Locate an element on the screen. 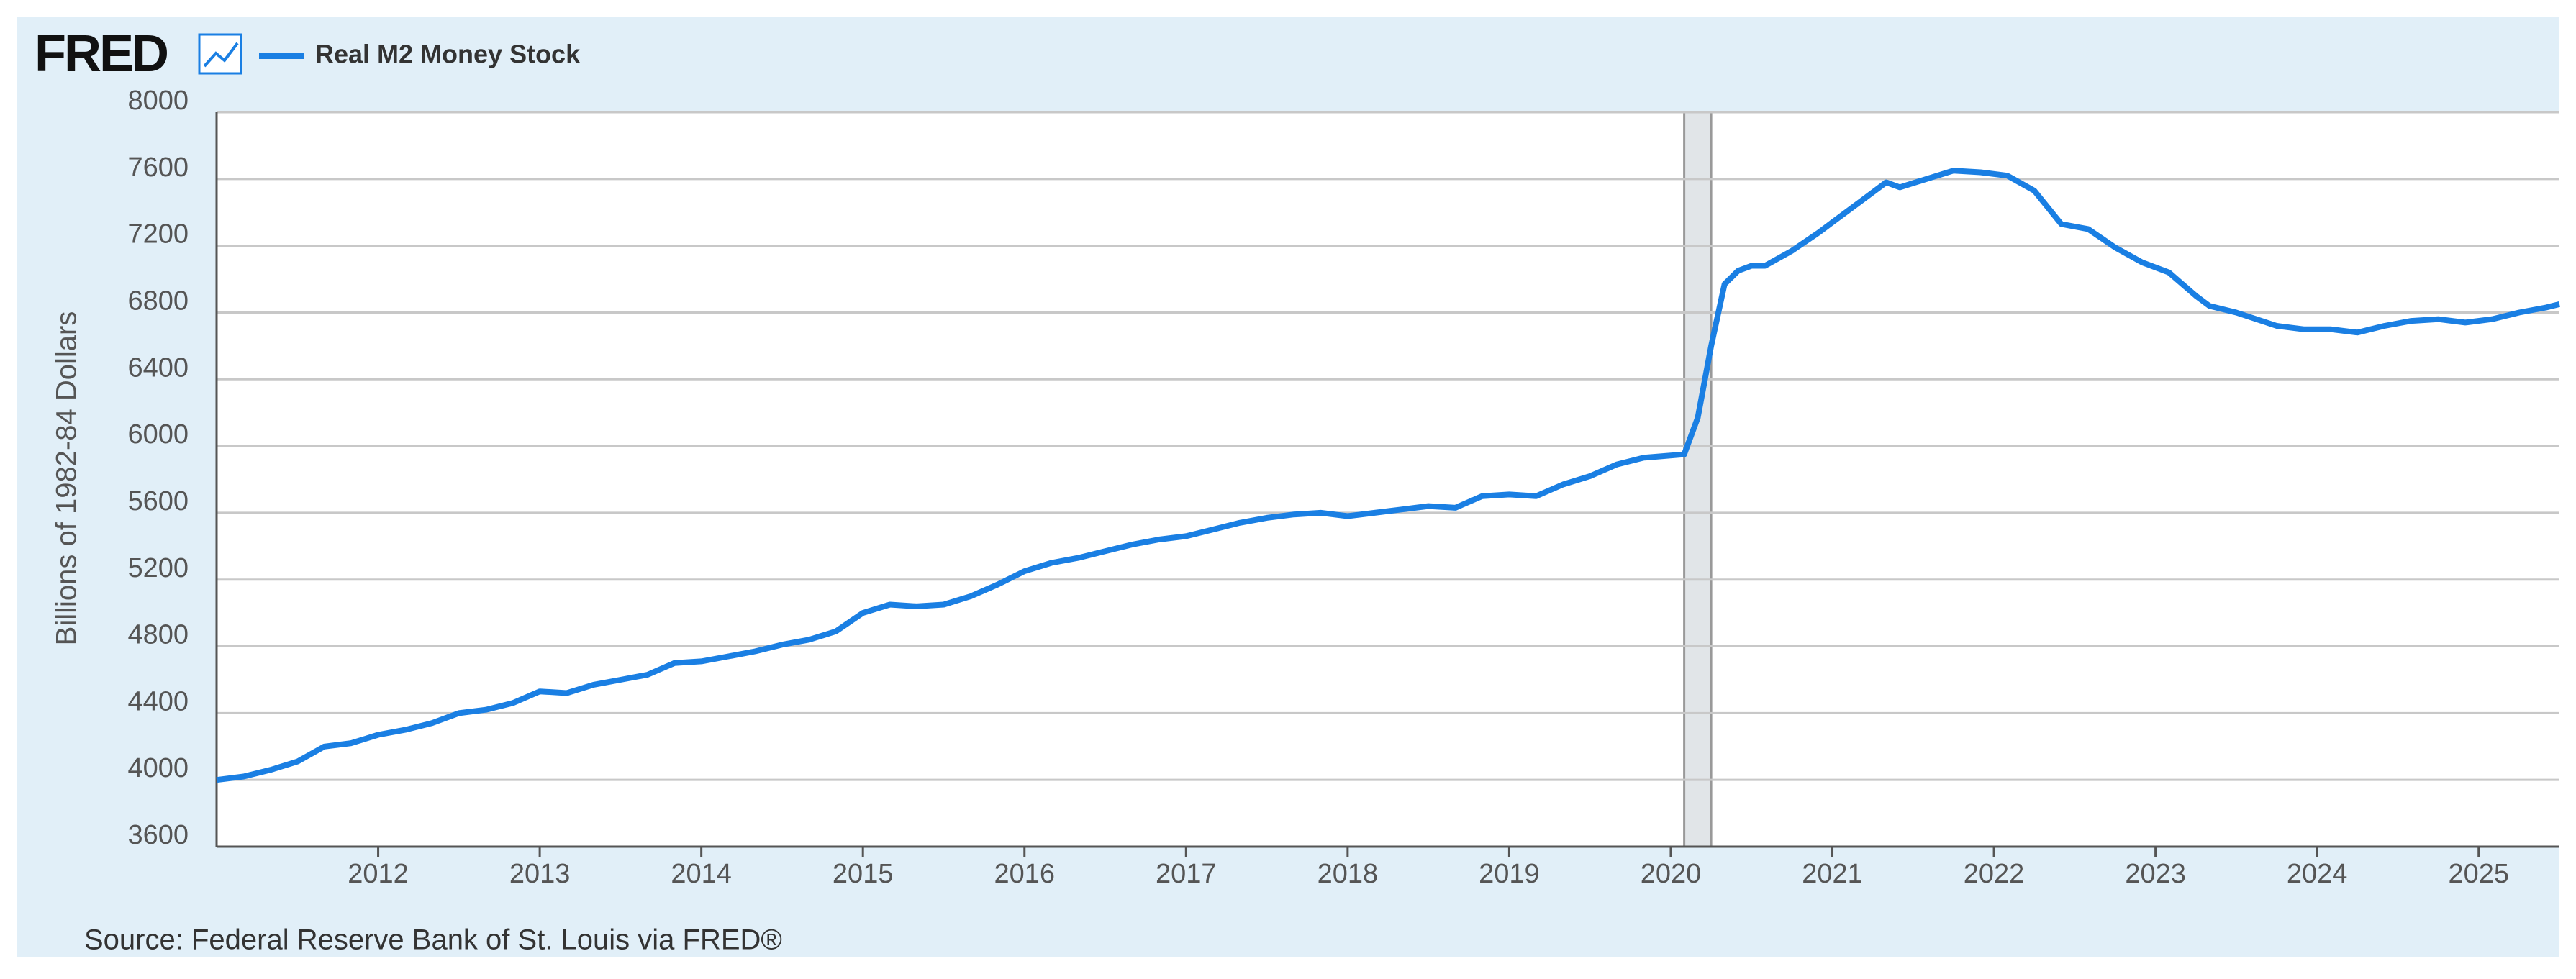 This screenshot has width=2576, height=979. x-tick-label: 2020 is located at coordinates (1671, 874).